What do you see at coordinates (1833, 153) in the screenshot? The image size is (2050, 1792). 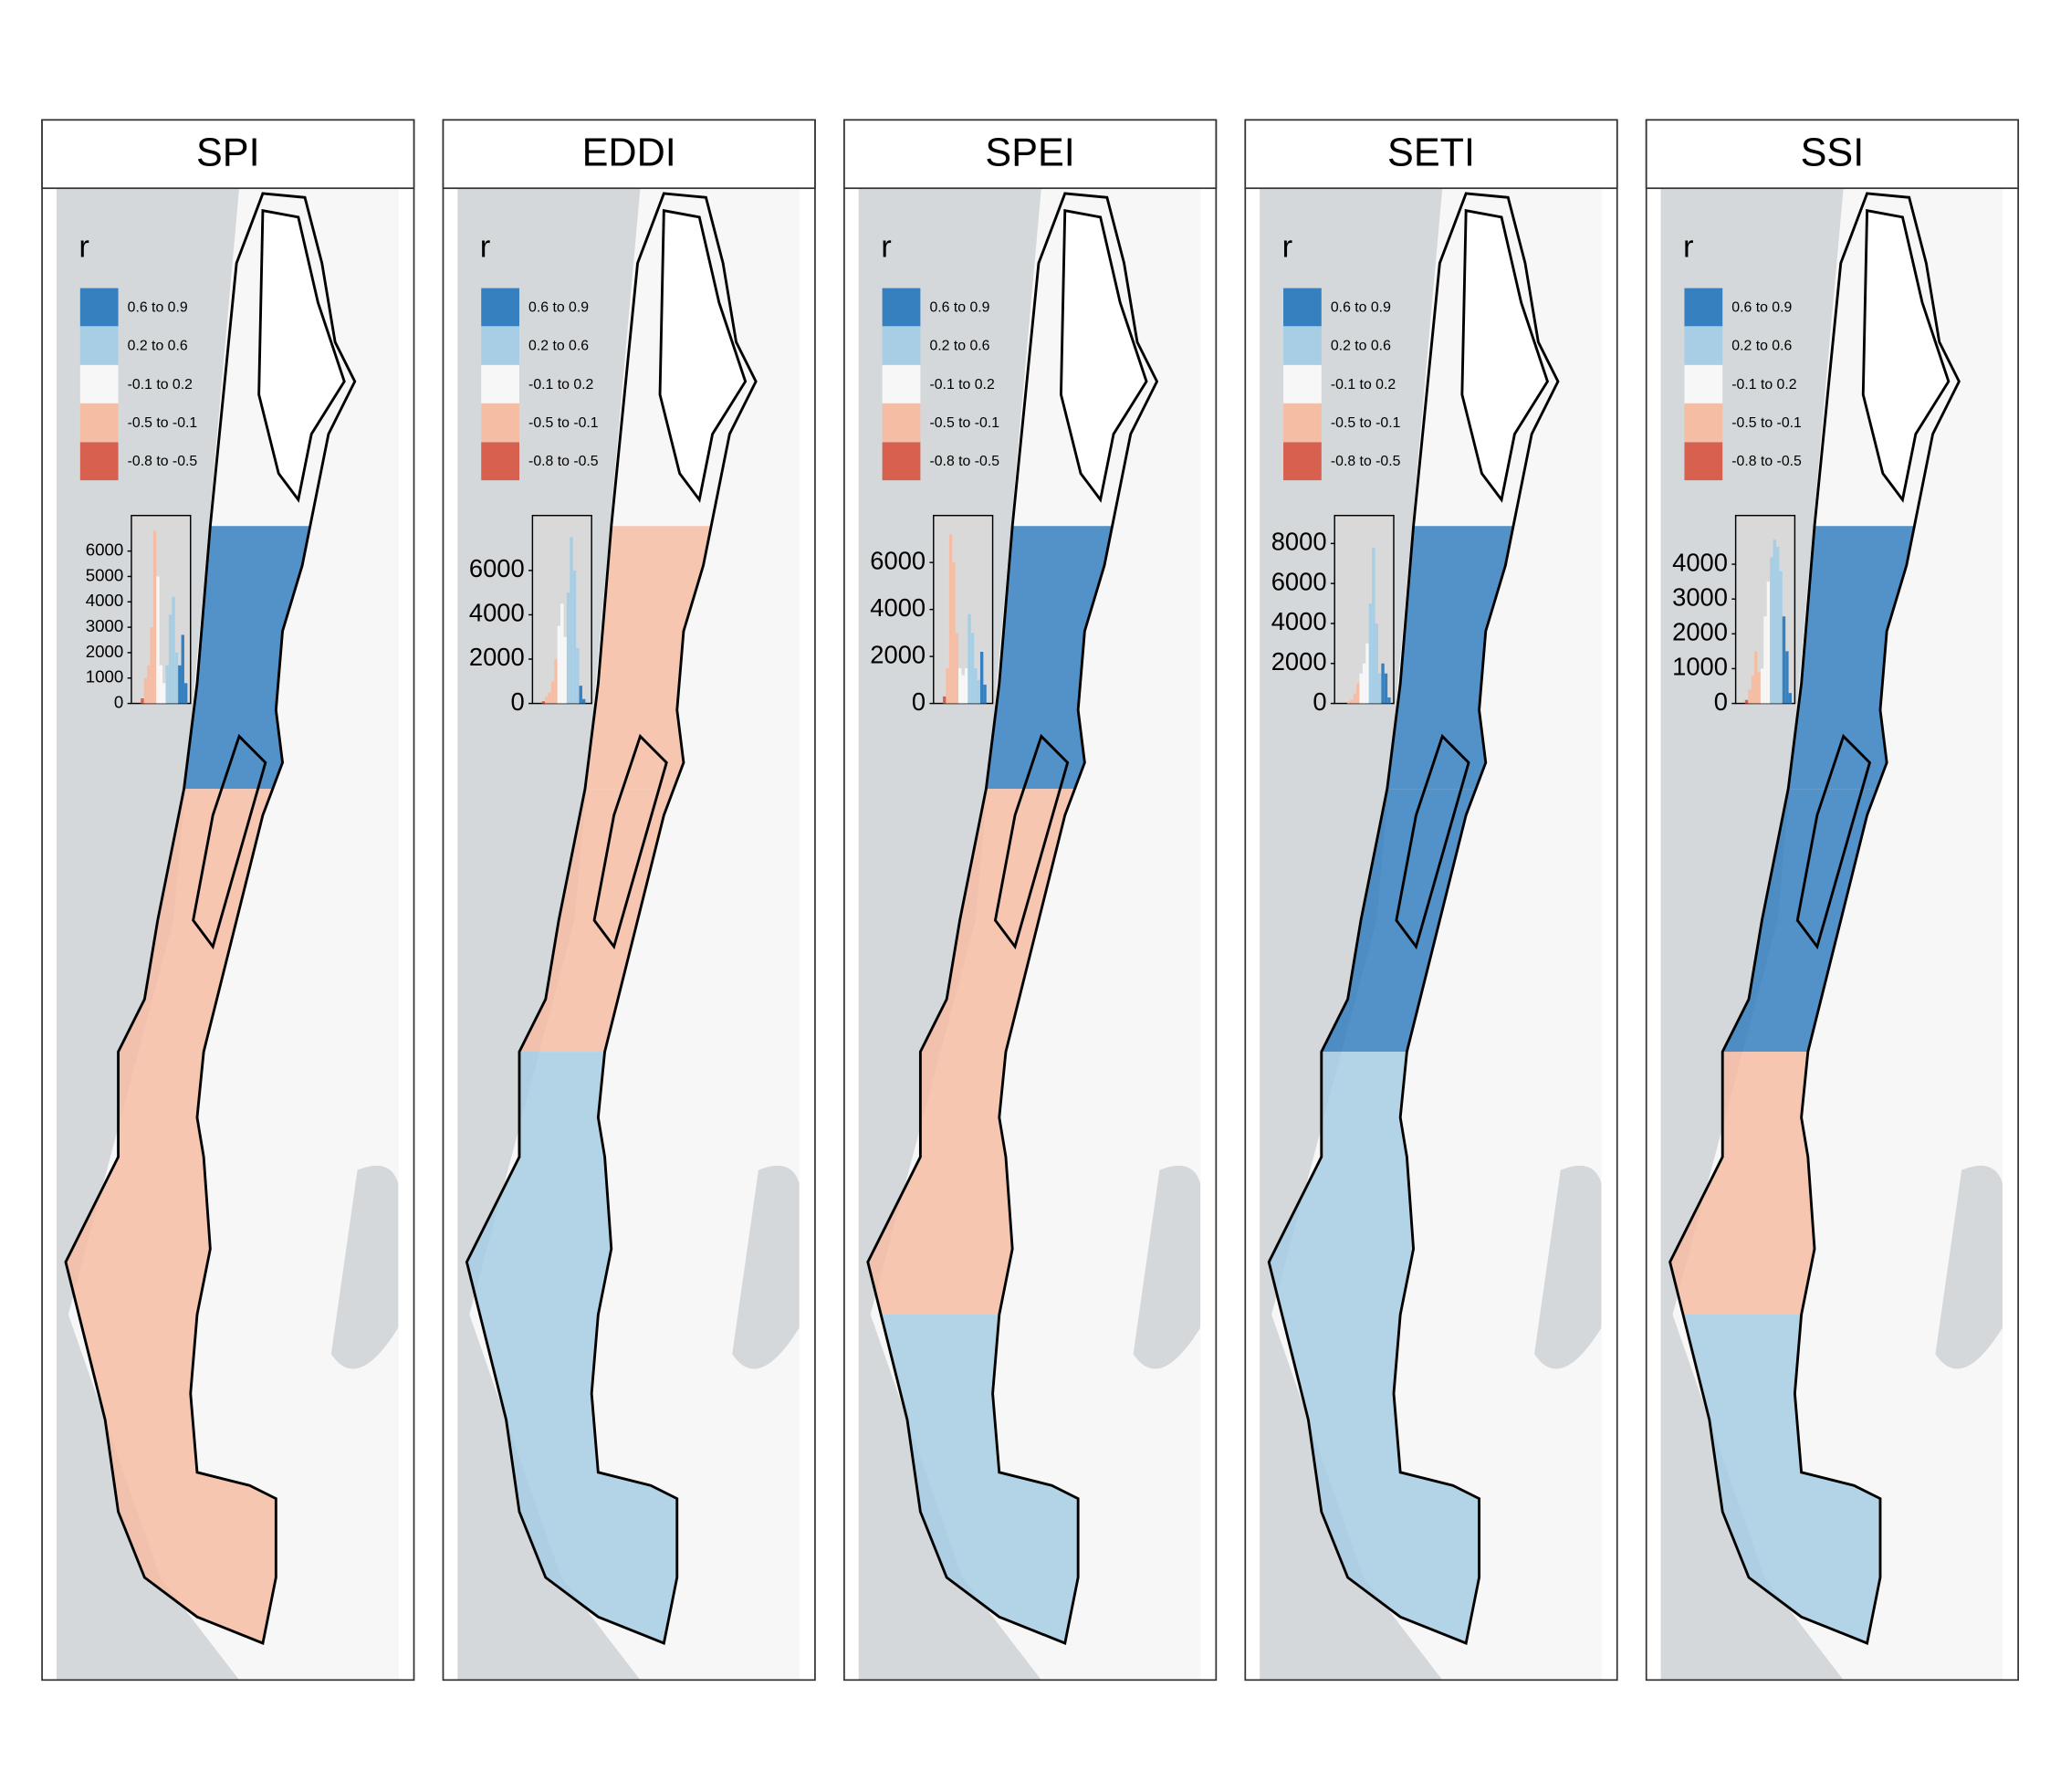 I see `panel-title: SSI` at bounding box center [1833, 153].